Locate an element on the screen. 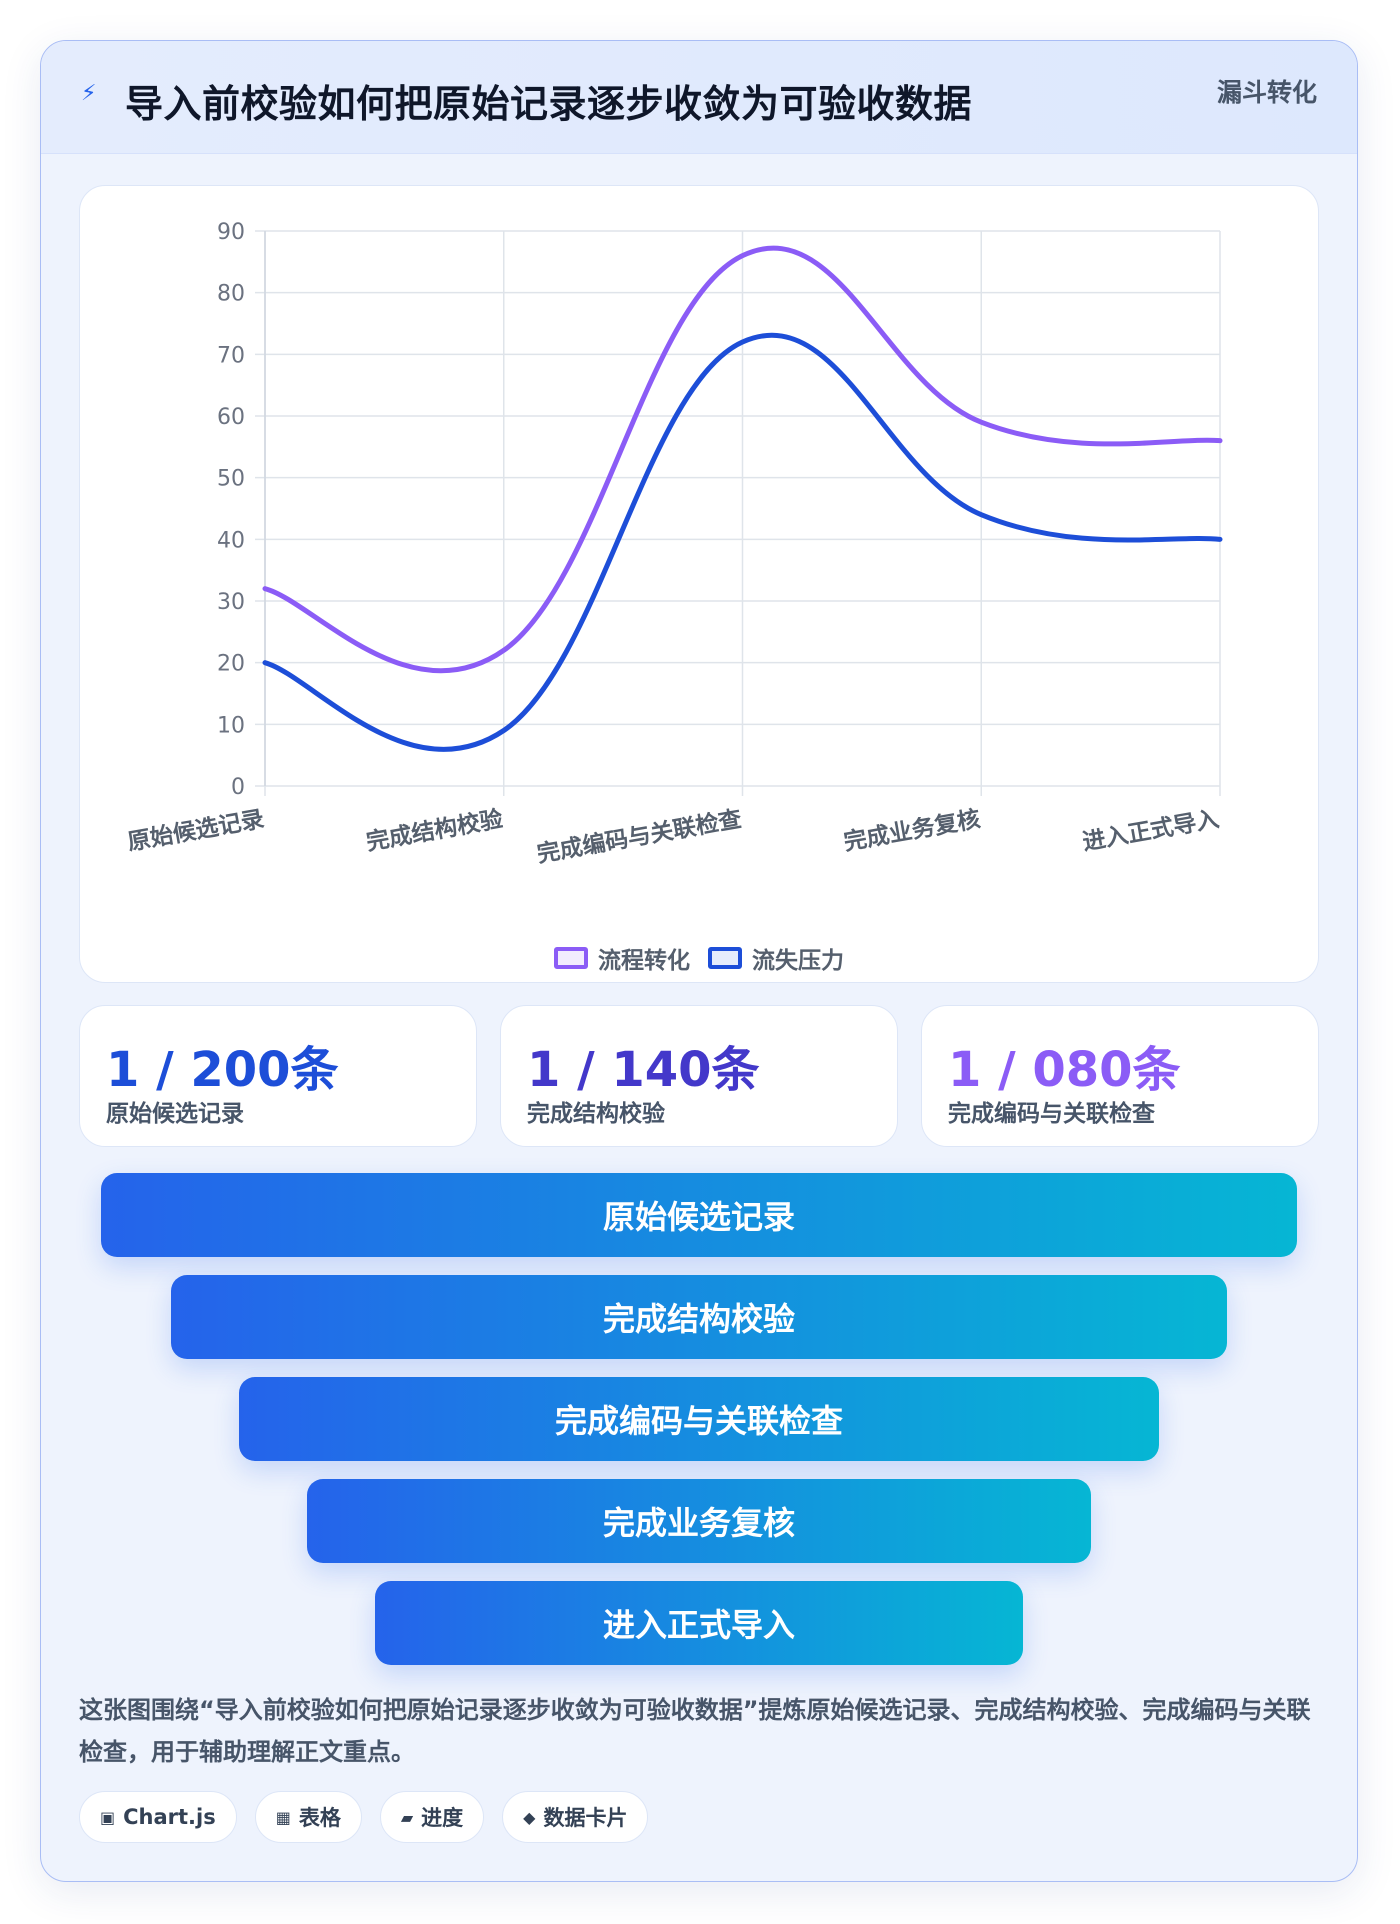 The width and height of the screenshot is (1400, 1924). card-header: ⚡ 导入前校验如何把原始记录逐步收敛为可验收数据 漏斗转化 is located at coordinates (699, 97).